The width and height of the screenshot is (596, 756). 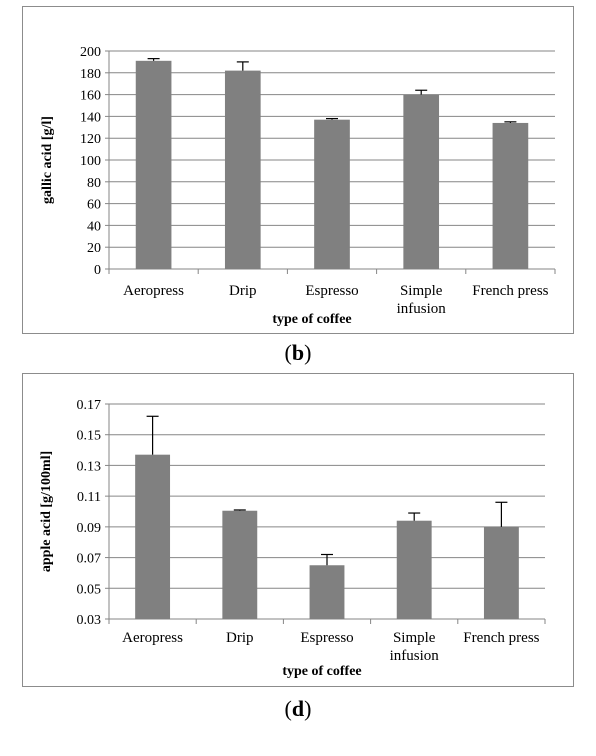 I want to click on y-tick-label: 0.09, so click(x=89, y=528).